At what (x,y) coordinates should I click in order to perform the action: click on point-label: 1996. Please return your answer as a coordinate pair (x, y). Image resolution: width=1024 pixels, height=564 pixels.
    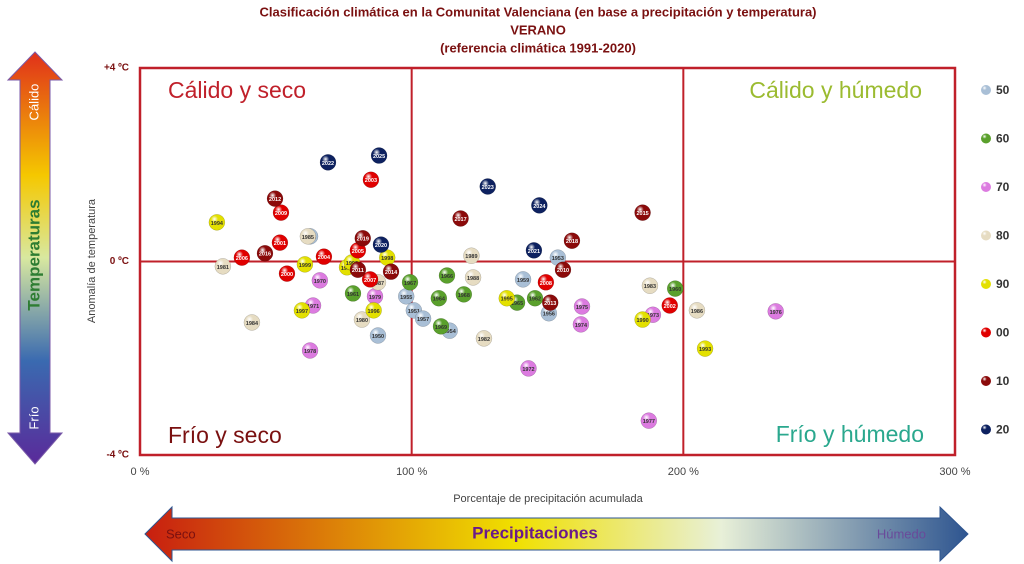
    Looking at the image, I should click on (374, 312).